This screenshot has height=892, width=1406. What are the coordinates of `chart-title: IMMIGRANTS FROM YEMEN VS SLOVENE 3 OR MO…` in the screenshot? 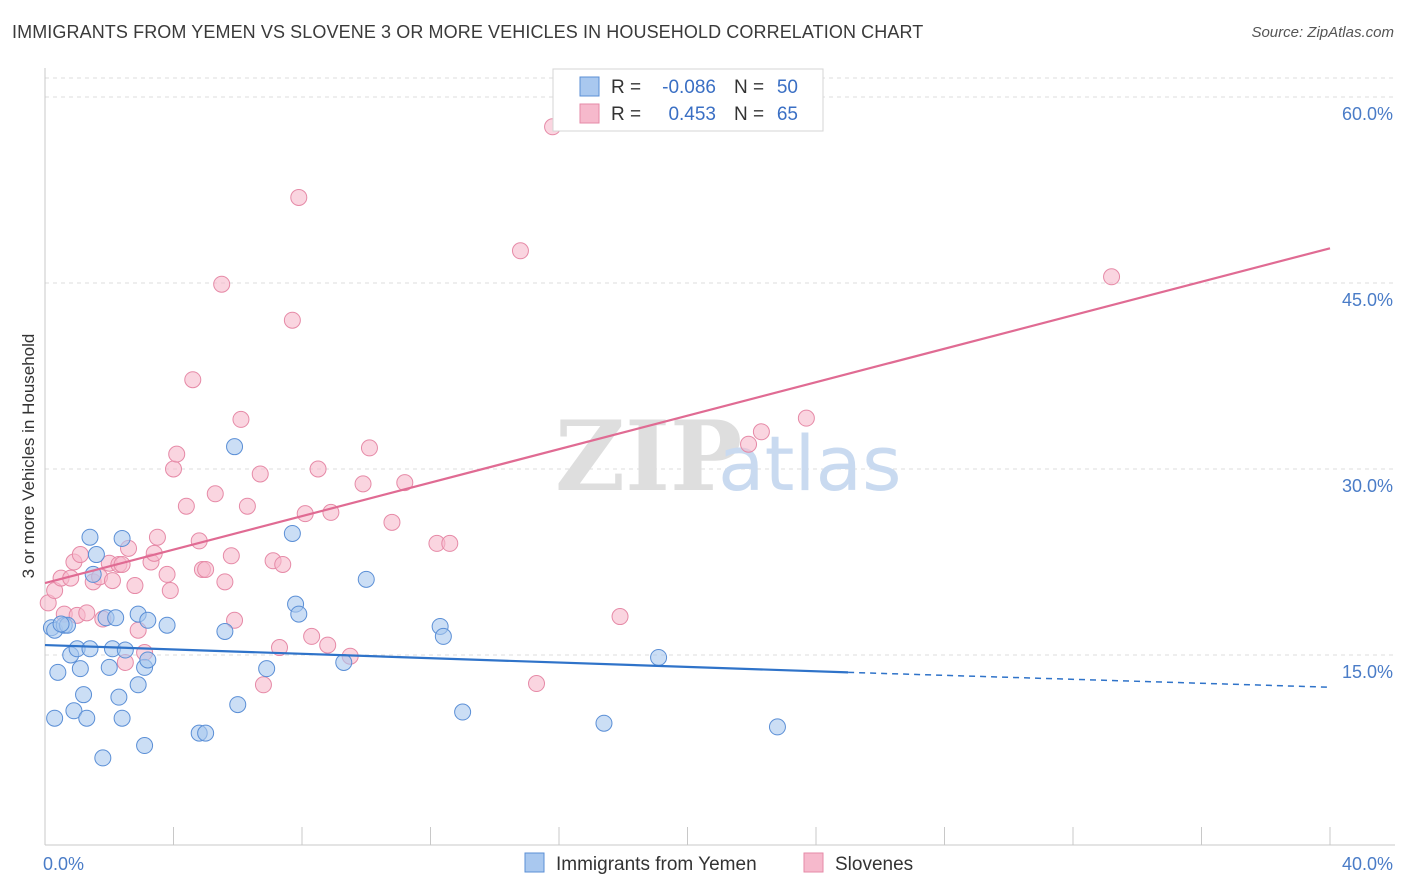 It's located at (468, 32).